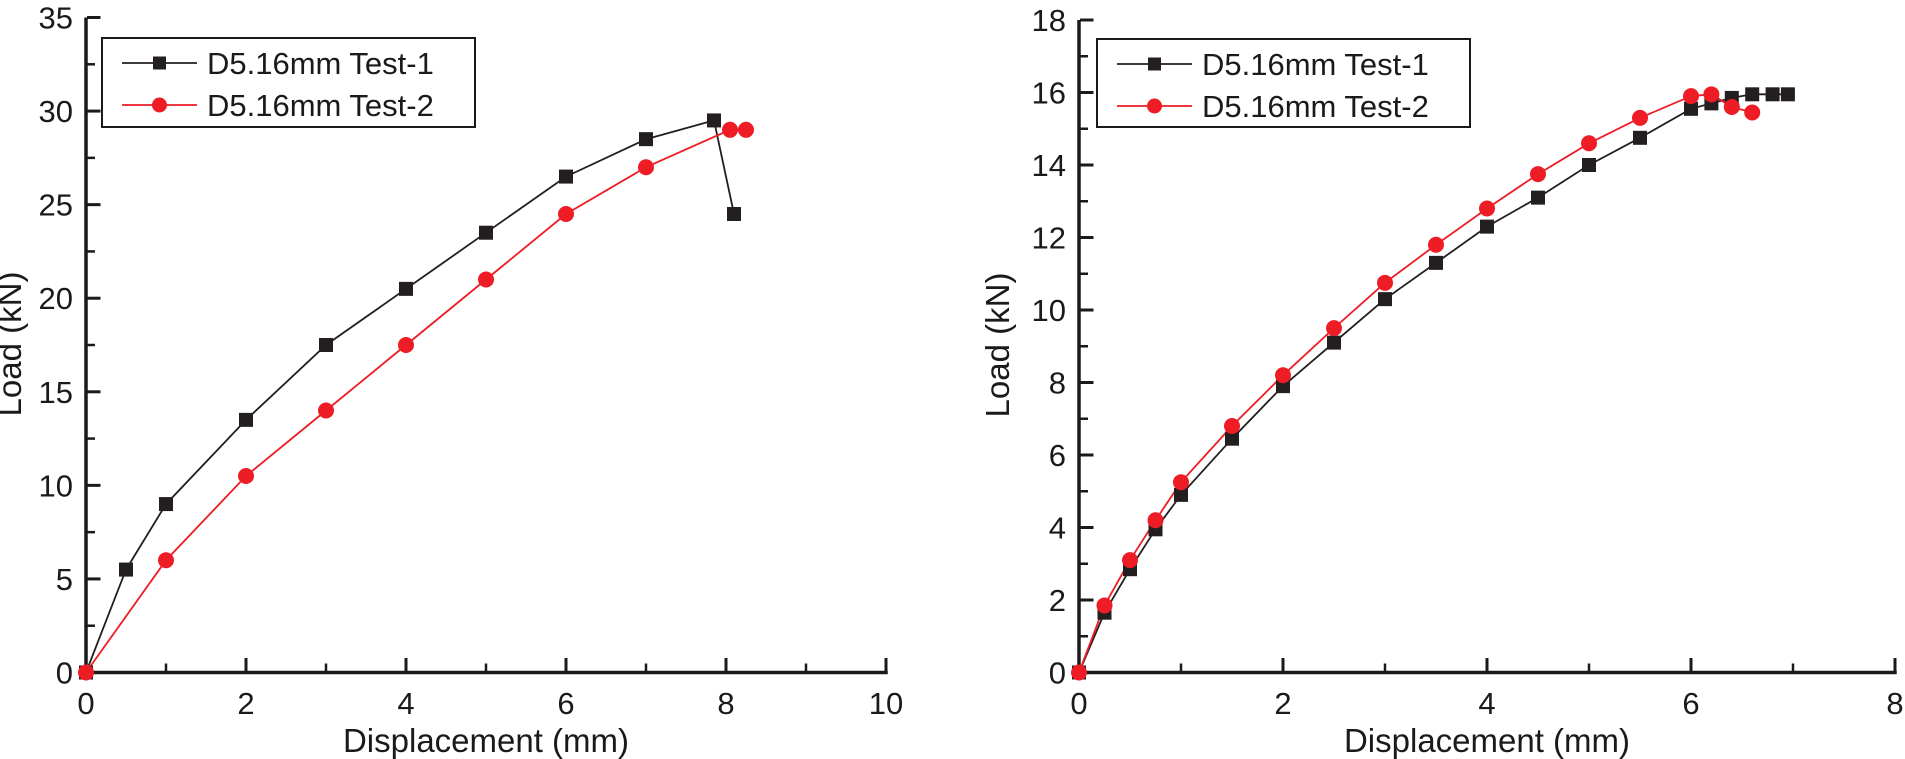  What do you see at coordinates (56, 298) in the screenshot?
I see `y-tick-label: 20` at bounding box center [56, 298].